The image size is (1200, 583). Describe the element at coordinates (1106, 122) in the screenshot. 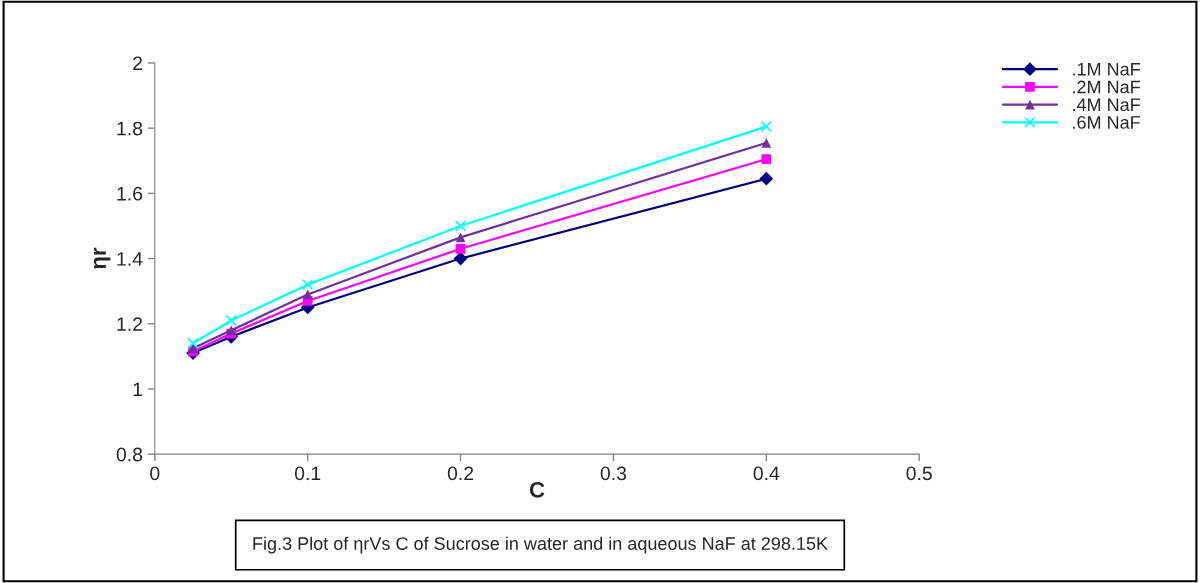

I see `legend-label: .6M NaF` at that location.